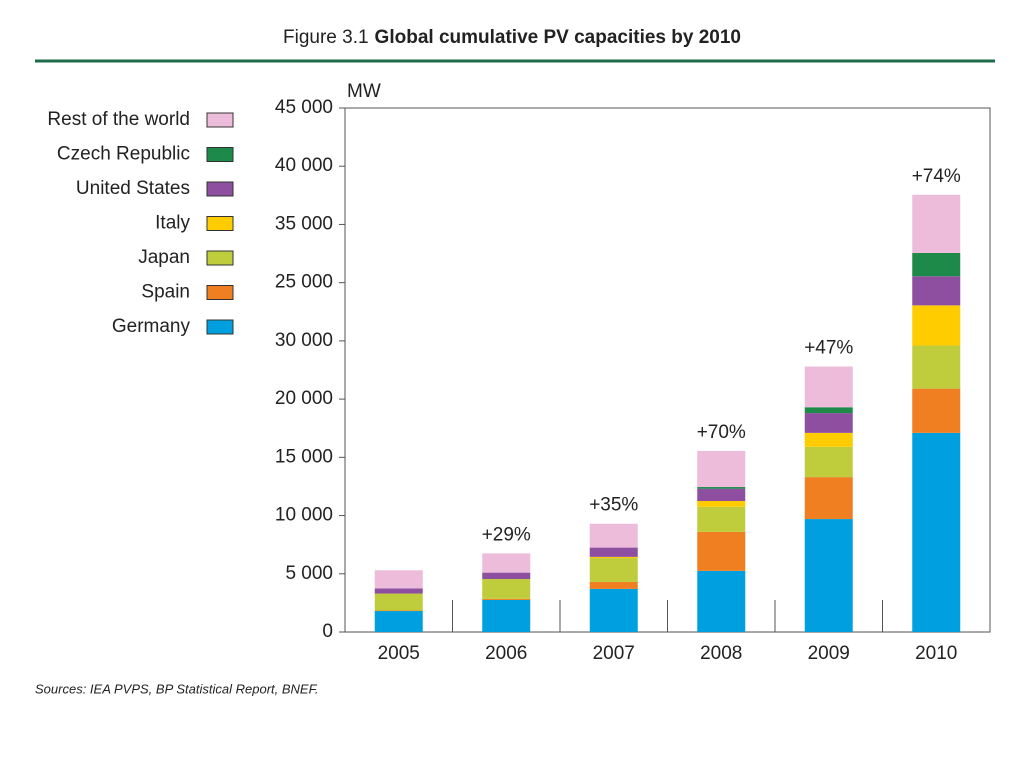 The image size is (1024, 768). Describe the element at coordinates (327, 631) in the screenshot. I see `y-tick-label: 0` at that location.